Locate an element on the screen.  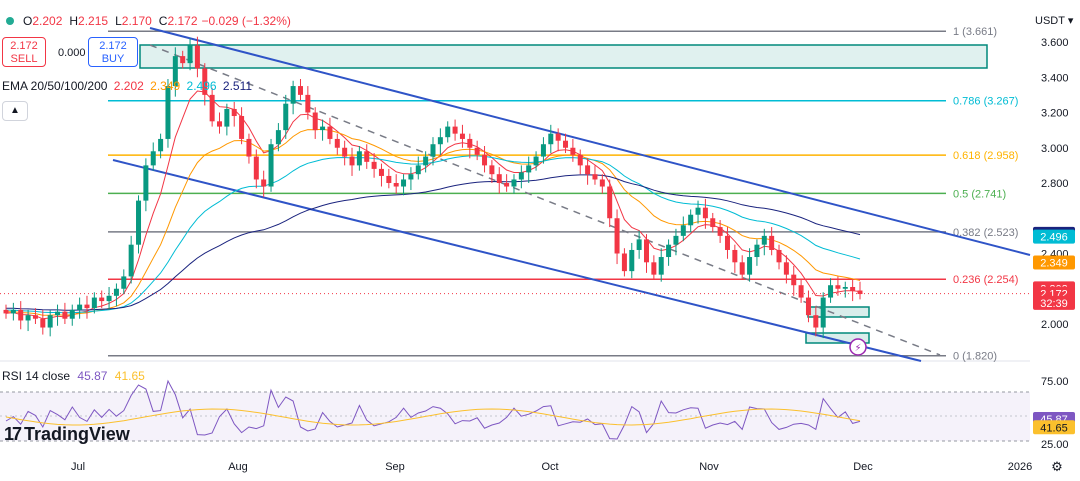
currency-selector: USDT ▾ is located at coordinates (1054, 20).